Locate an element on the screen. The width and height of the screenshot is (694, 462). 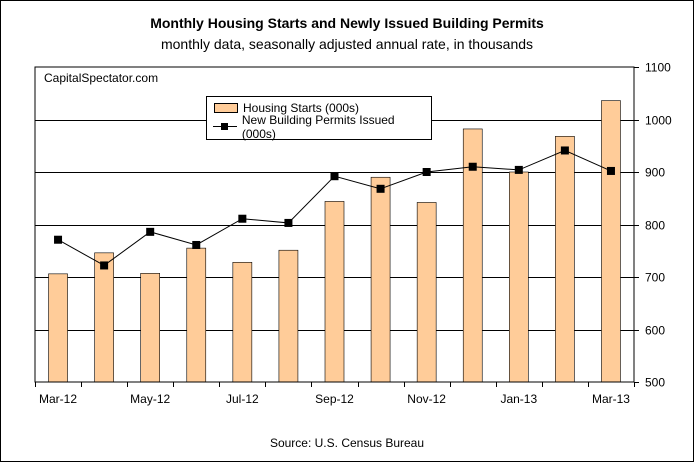
legend-item-housing-starts: Housing Starts (000s) is located at coordinates (283, 108).